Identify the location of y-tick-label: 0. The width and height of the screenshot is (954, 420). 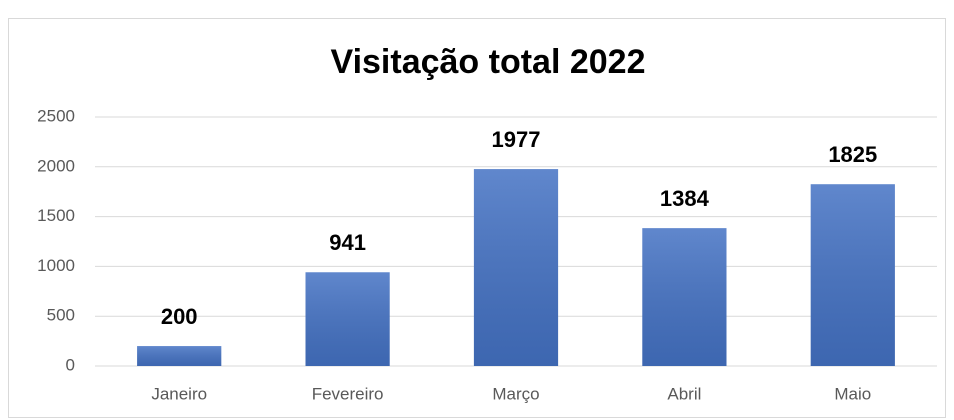
(70, 364).